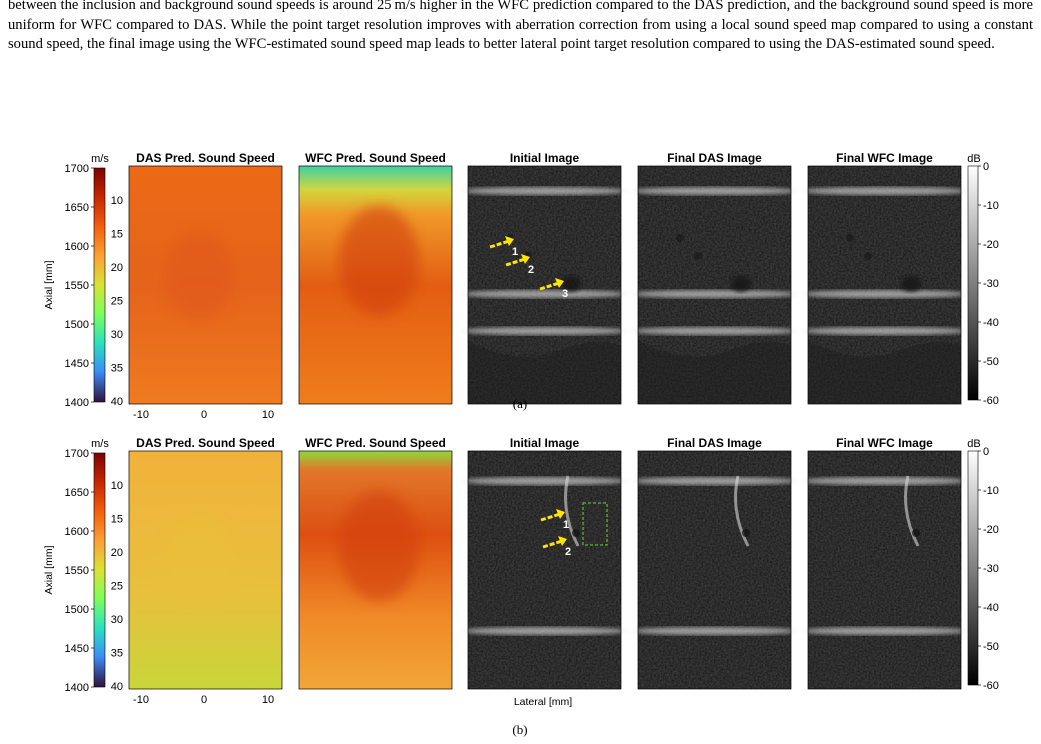 This screenshot has height=744, width=1041. What do you see at coordinates (595, 524) in the screenshot?
I see `roi-box` at bounding box center [595, 524].